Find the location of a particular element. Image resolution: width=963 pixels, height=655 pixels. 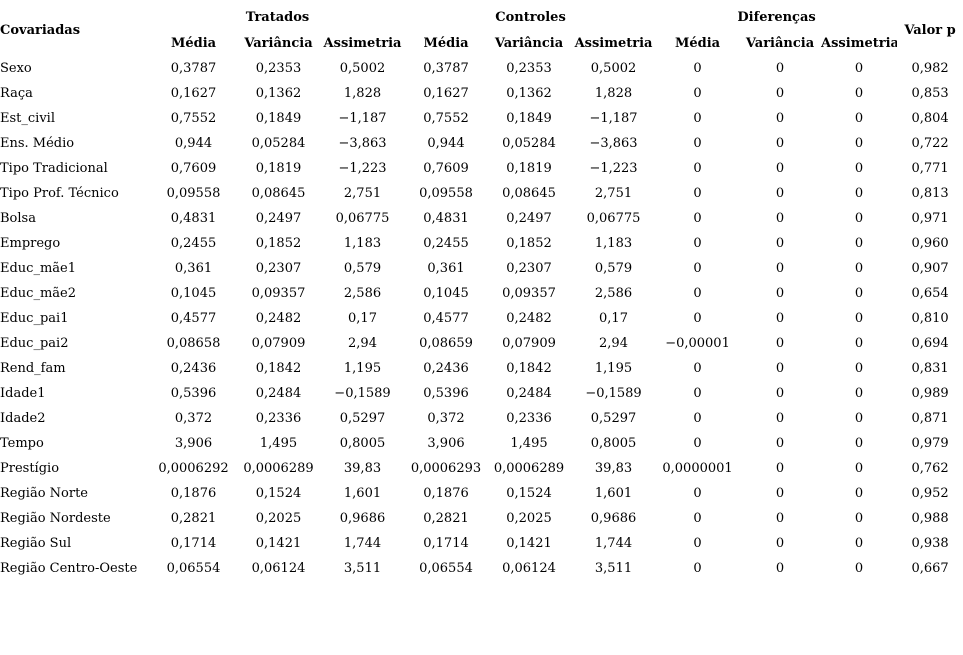

cell-value: 1,495 is located at coordinates (529, 443).